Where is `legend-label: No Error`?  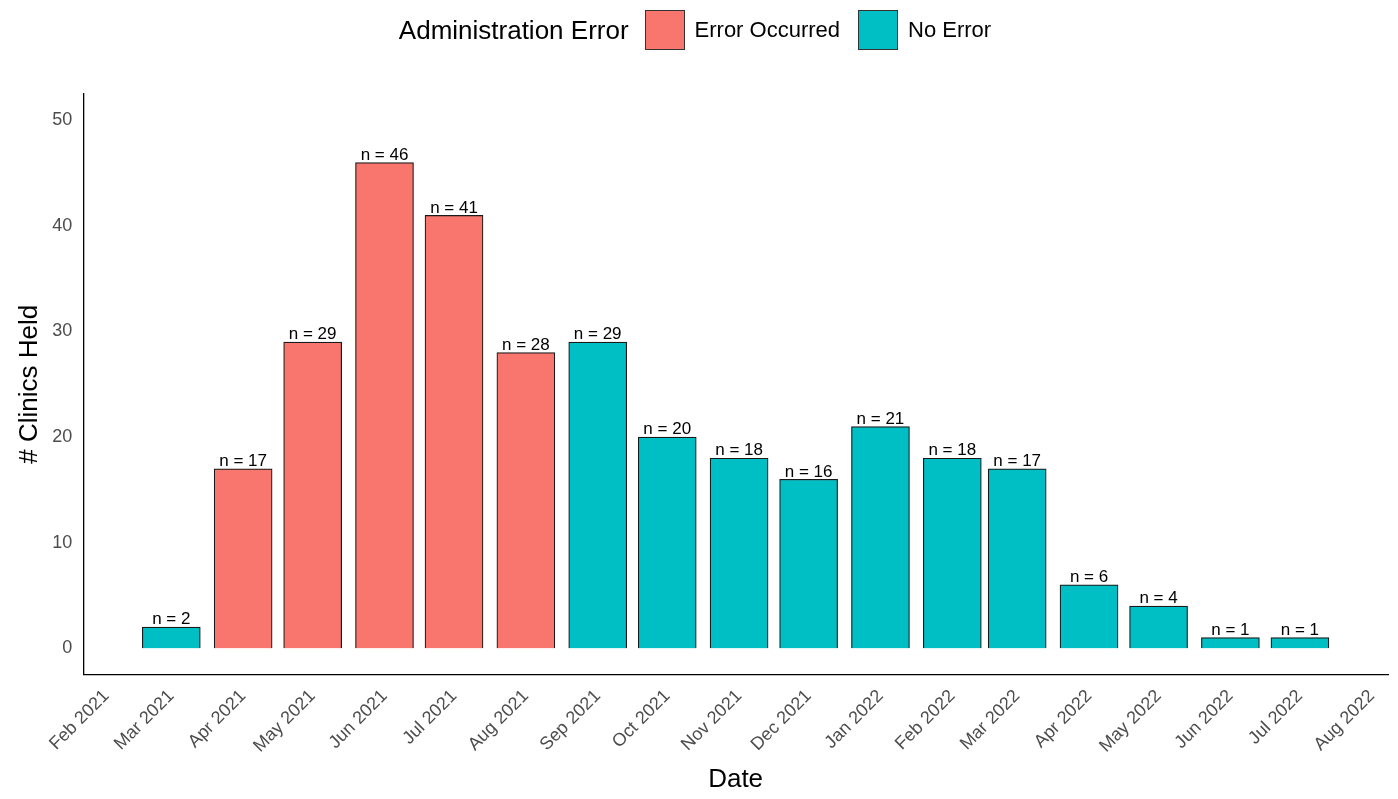
legend-label: No Error is located at coordinates (950, 30).